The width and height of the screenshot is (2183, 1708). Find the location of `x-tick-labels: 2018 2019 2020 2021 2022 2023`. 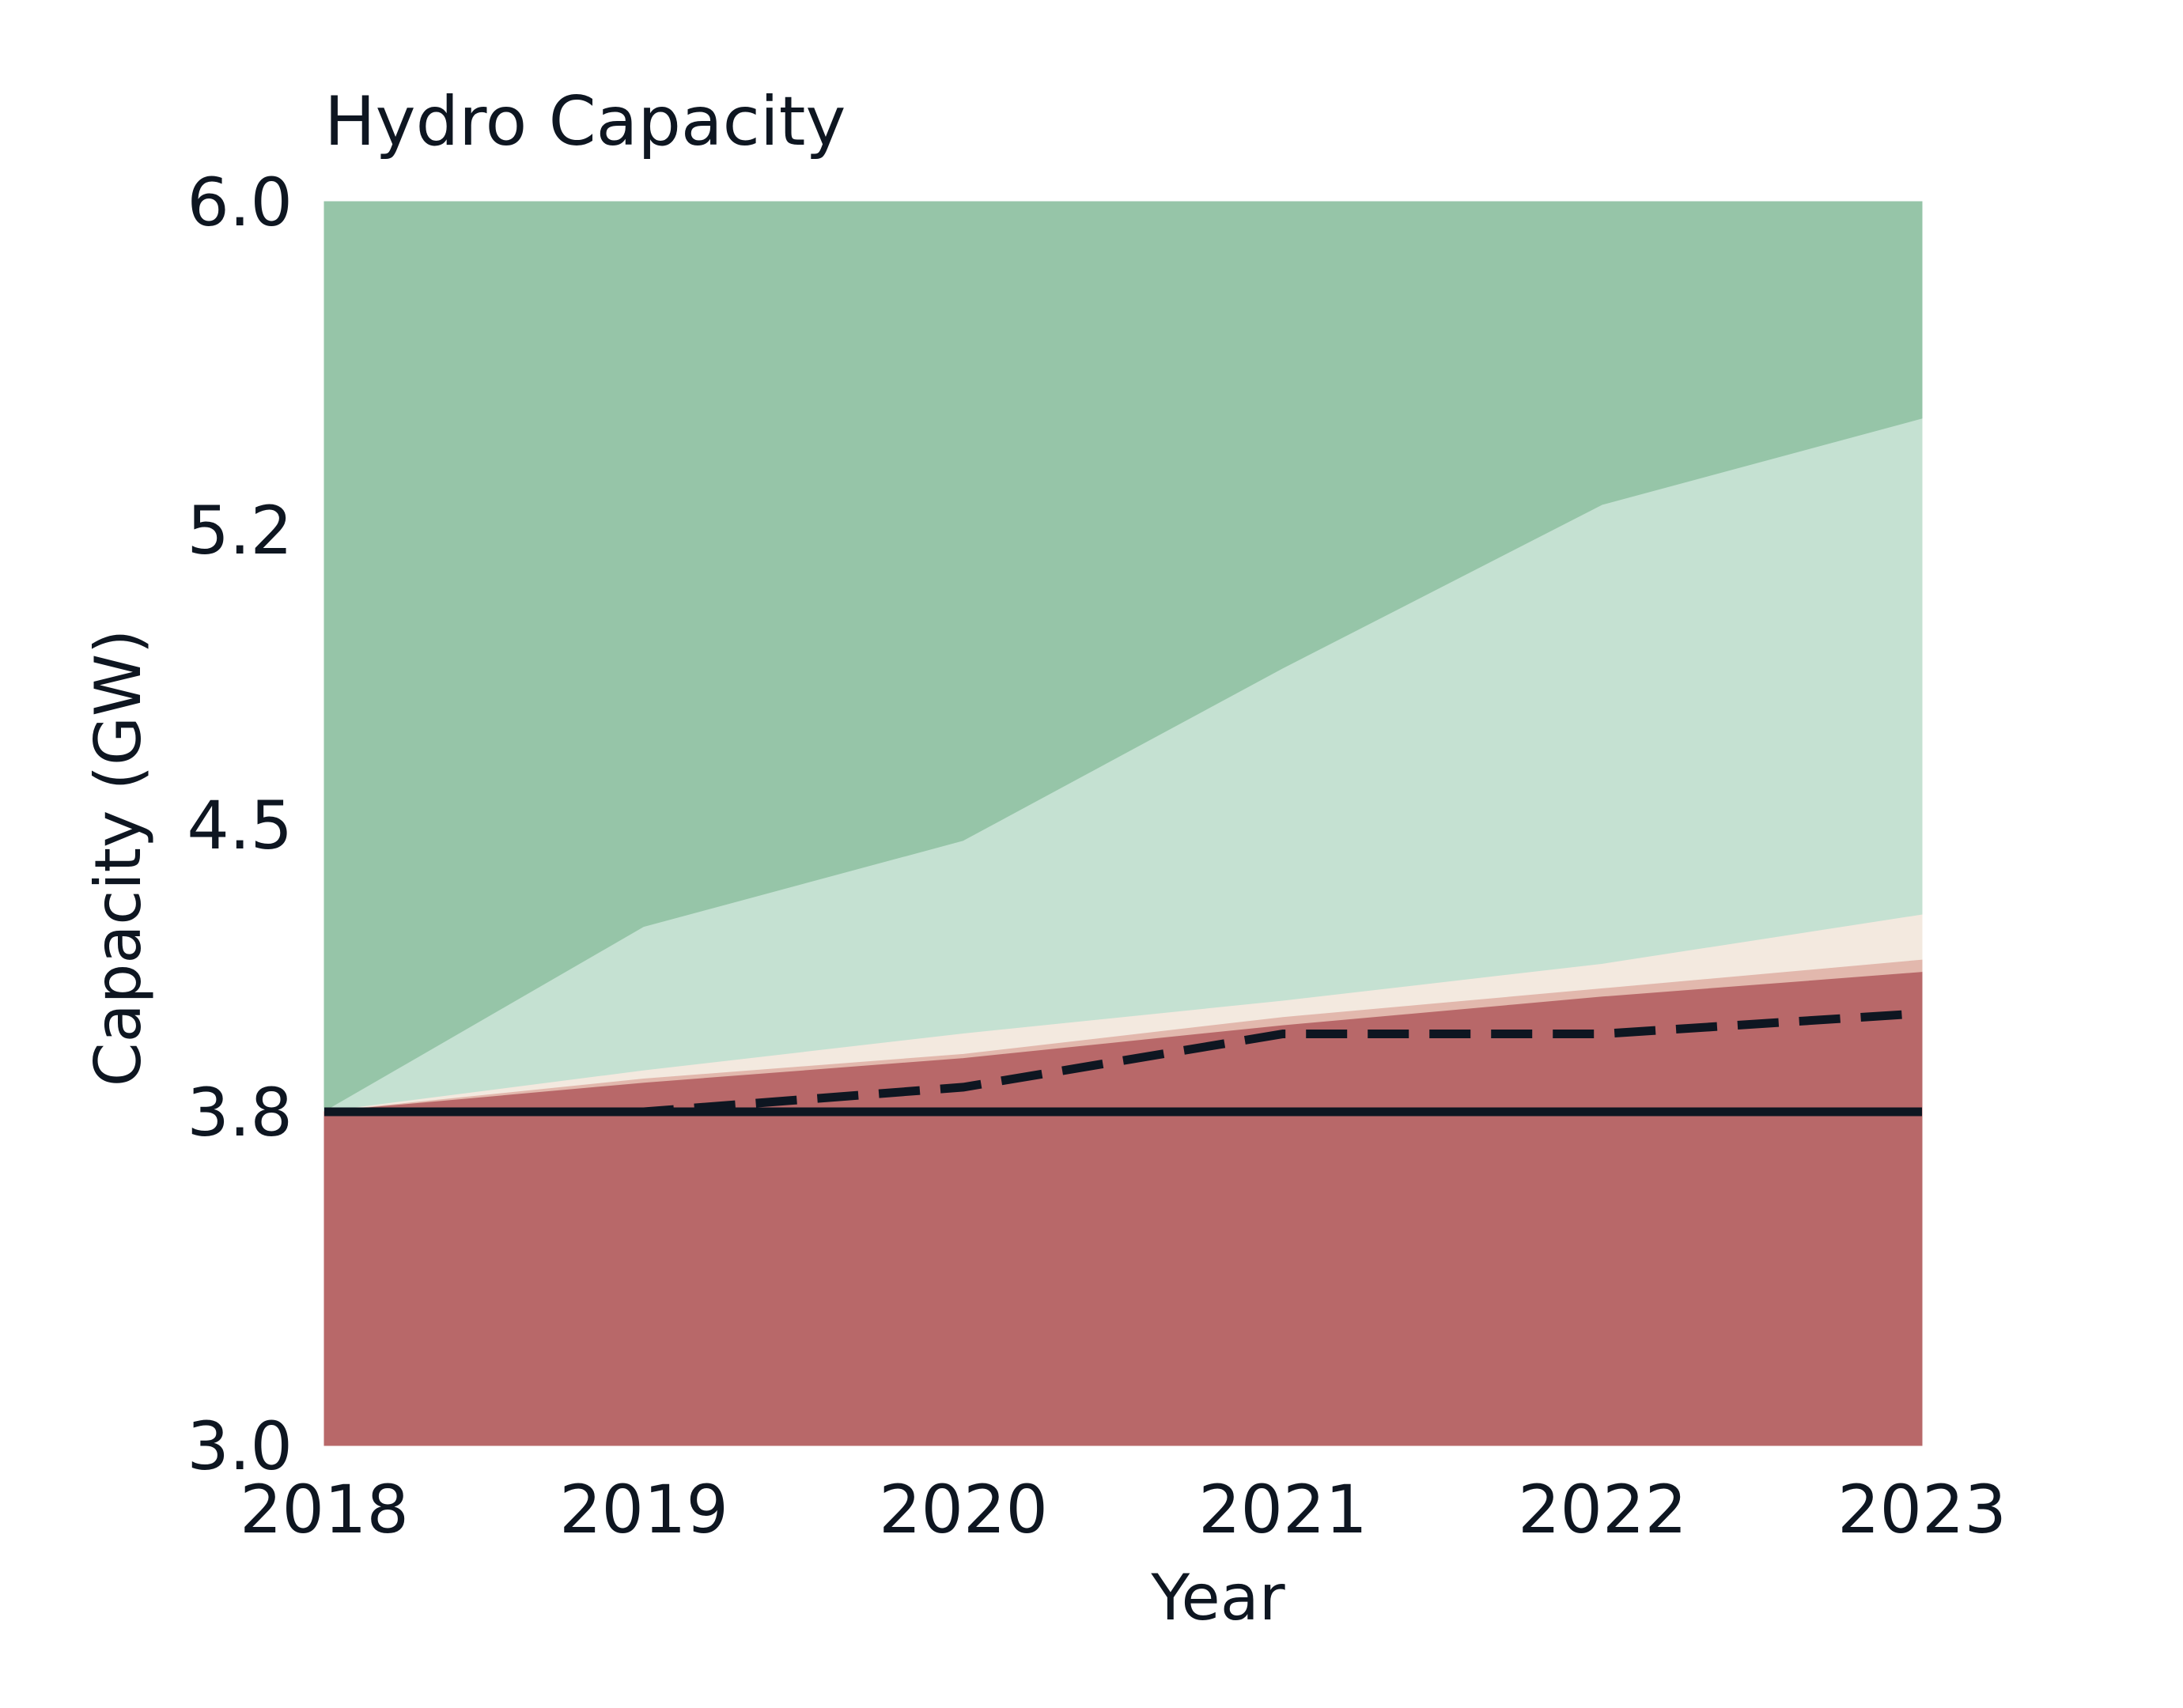

x-tick-labels: 2018 2019 2020 2021 2022 2023 is located at coordinates (1123, 1509).